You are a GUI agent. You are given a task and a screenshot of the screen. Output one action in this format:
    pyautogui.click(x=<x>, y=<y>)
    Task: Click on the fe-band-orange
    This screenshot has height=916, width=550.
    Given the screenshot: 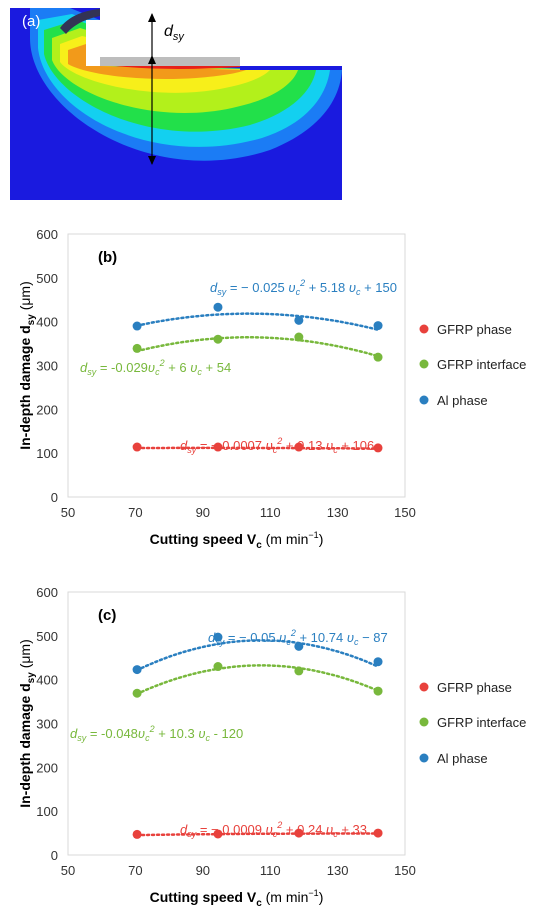 What is the action you would take?
    pyautogui.click(x=157, y=62)
    